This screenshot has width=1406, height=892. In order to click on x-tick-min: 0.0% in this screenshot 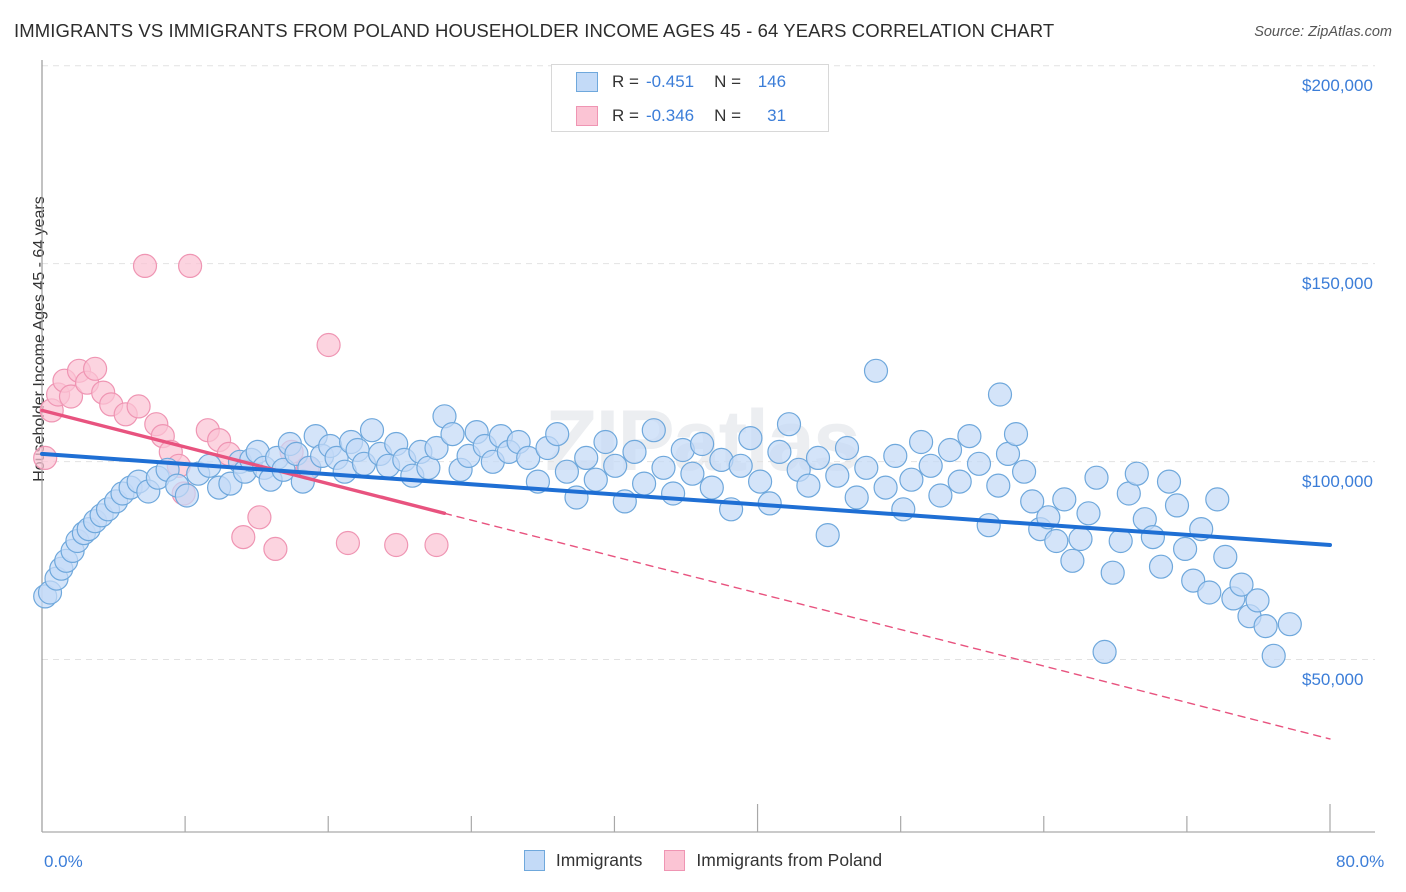, I will do `click(63, 861)`.